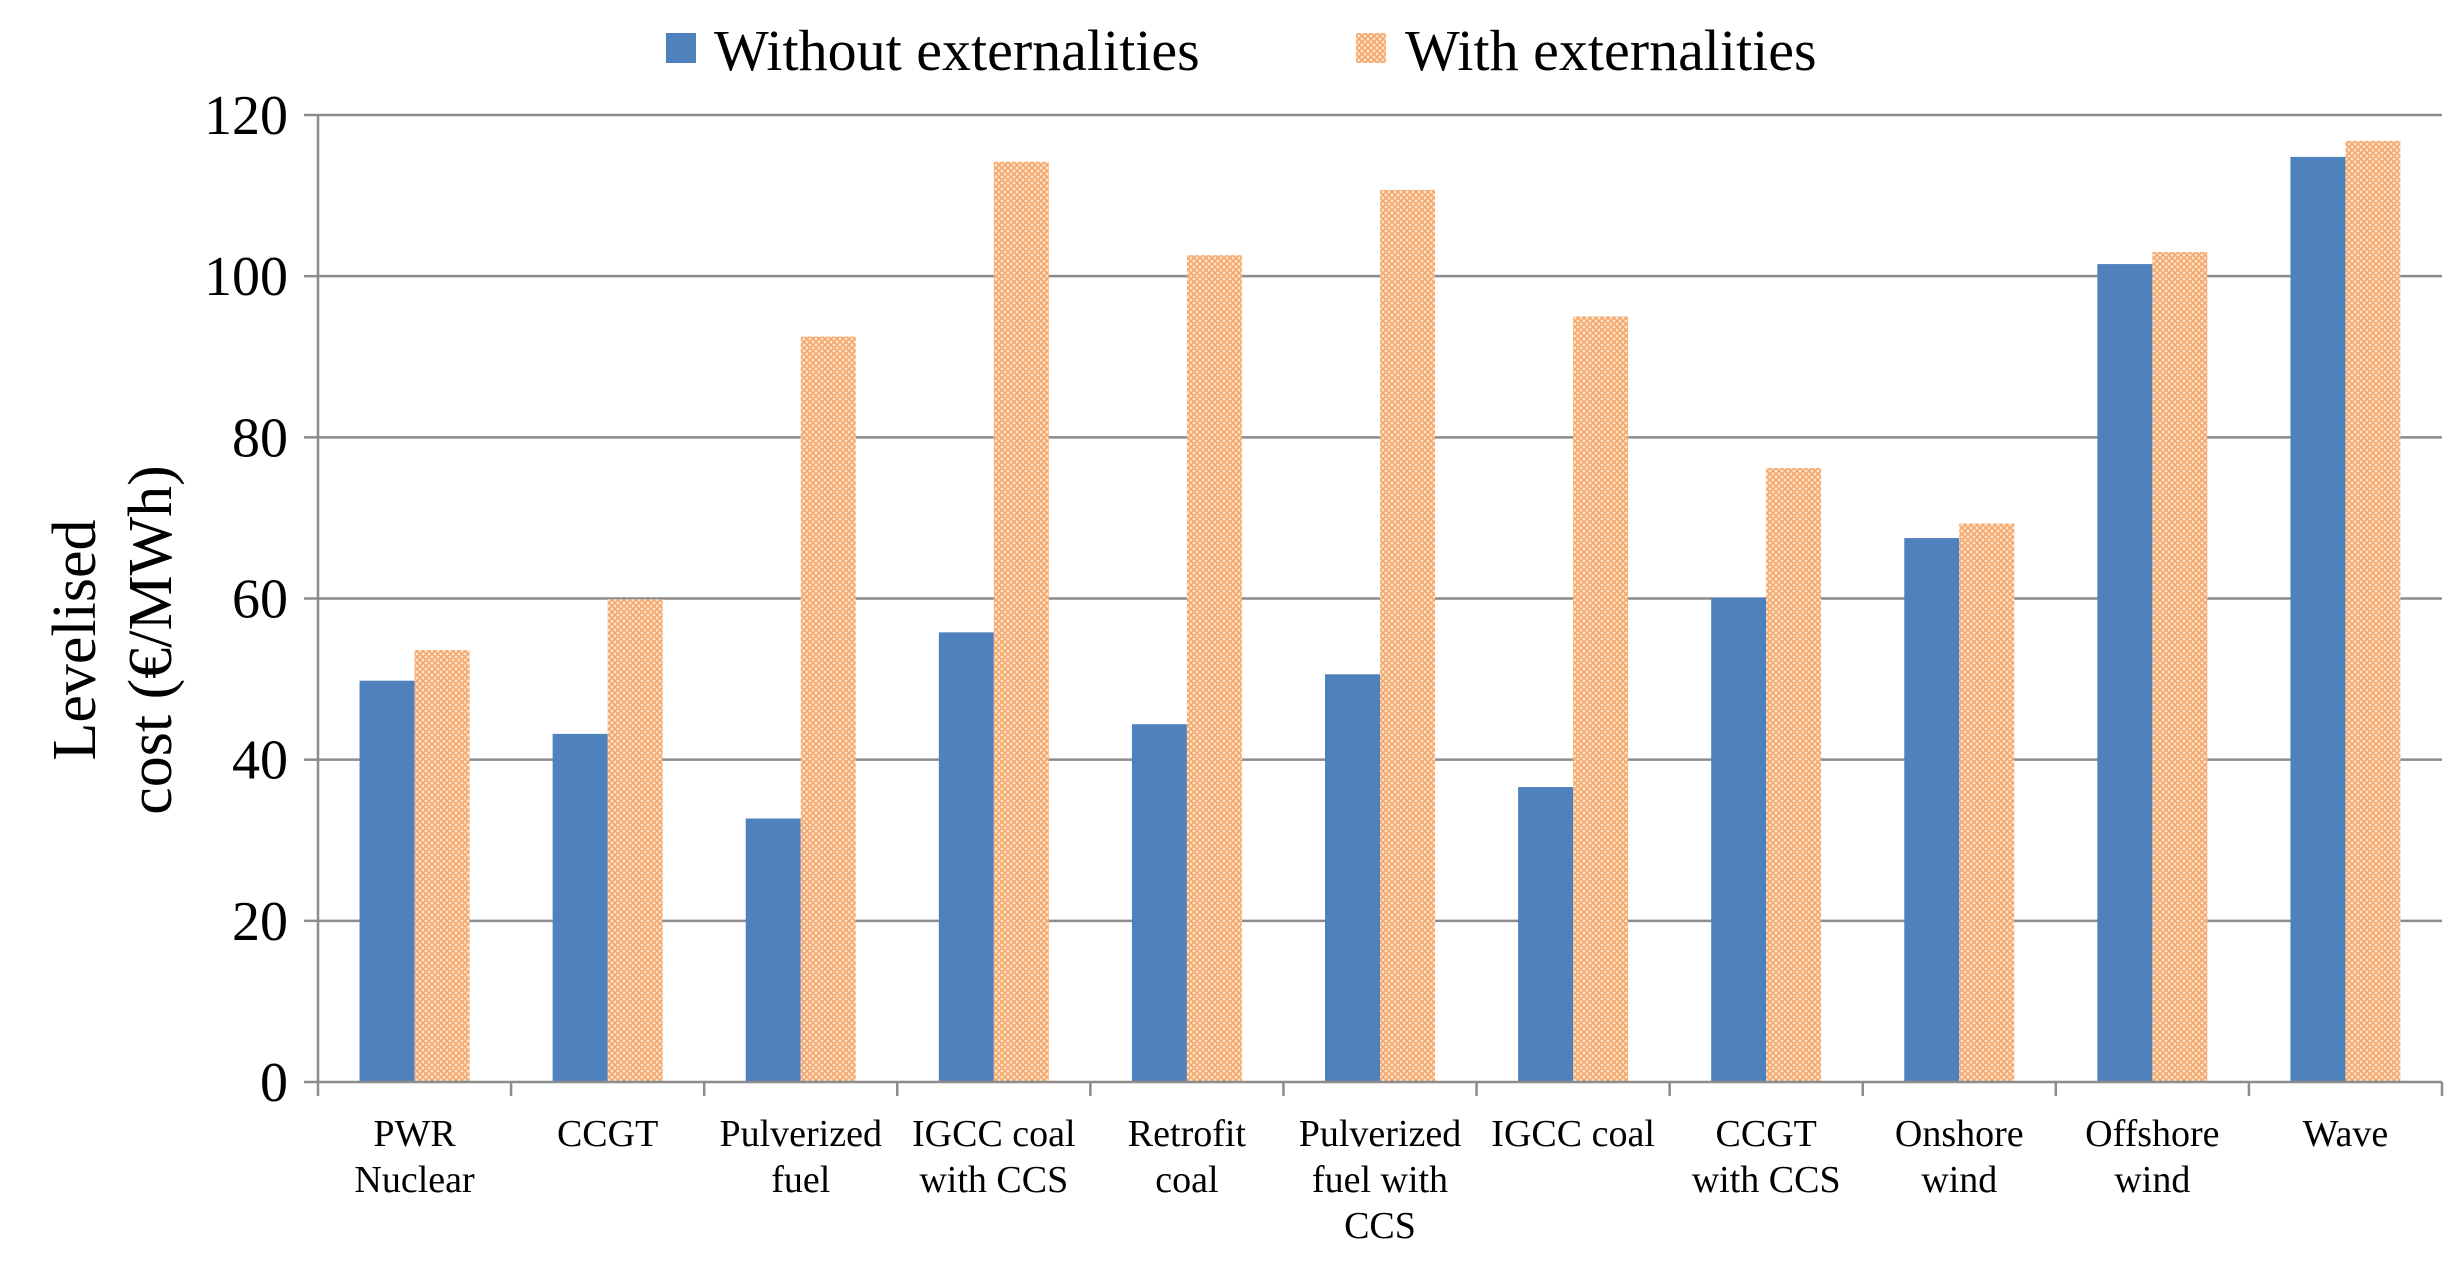  What do you see at coordinates (957, 50) in the screenshot?
I see `legend-label-without: Without externalities` at bounding box center [957, 50].